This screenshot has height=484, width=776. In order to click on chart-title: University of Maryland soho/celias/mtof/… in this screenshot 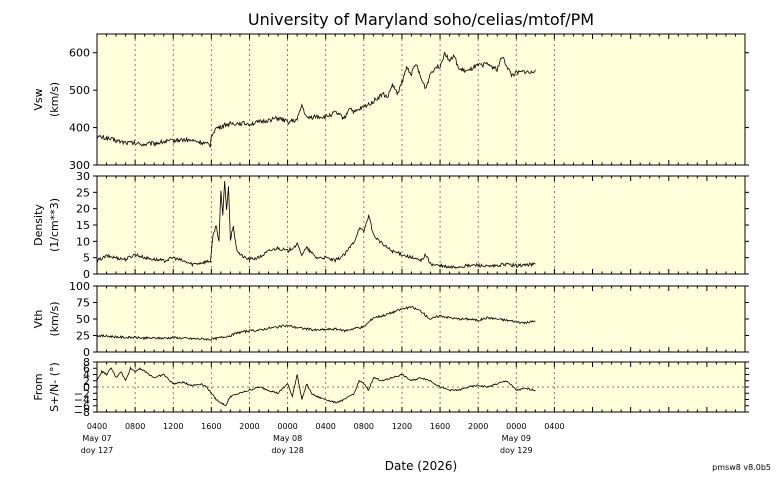, I will do `click(421, 19)`.